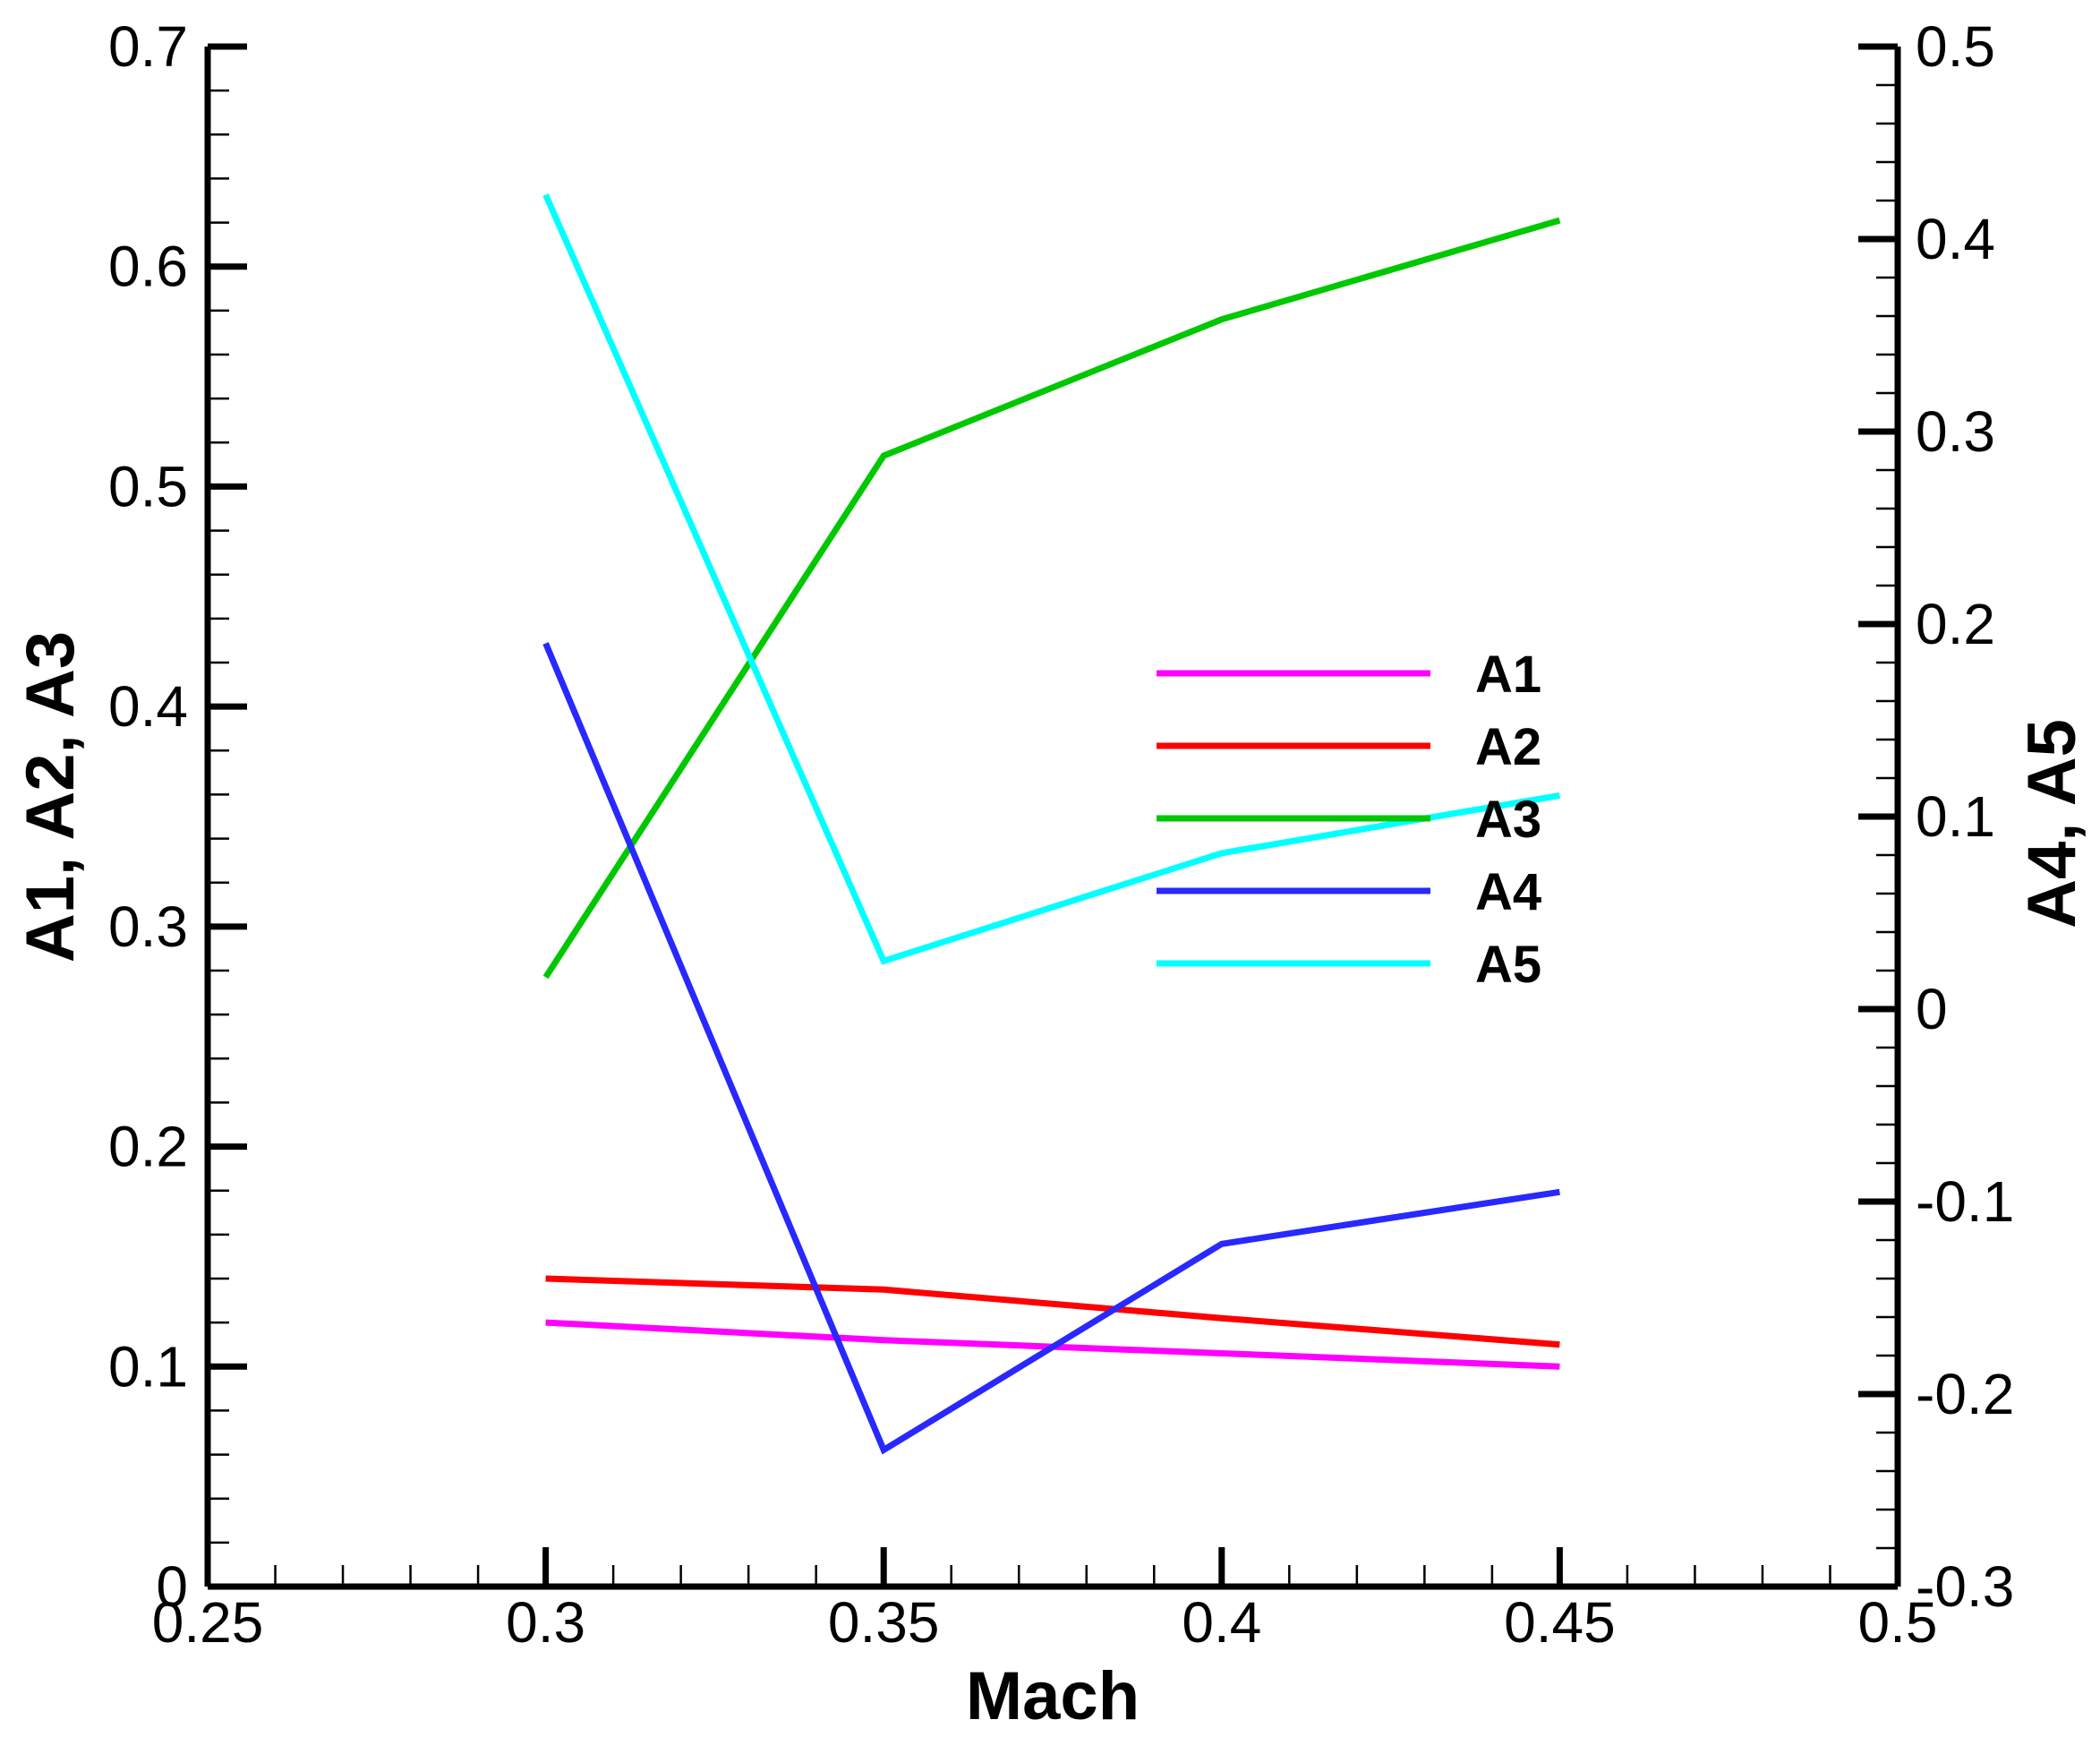  What do you see at coordinates (1508, 675) in the screenshot?
I see `legend-label-a1: A1` at bounding box center [1508, 675].